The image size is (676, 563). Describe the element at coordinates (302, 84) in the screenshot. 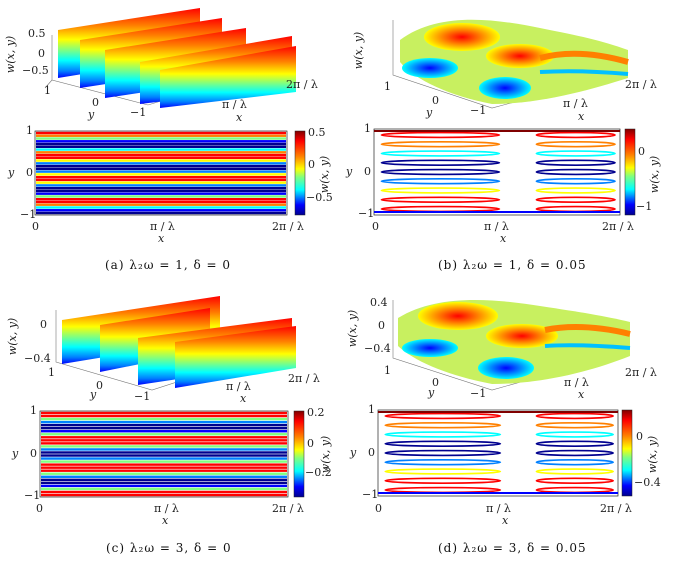

I see `surface-a-xtick-2: 2π / λ` at that location.